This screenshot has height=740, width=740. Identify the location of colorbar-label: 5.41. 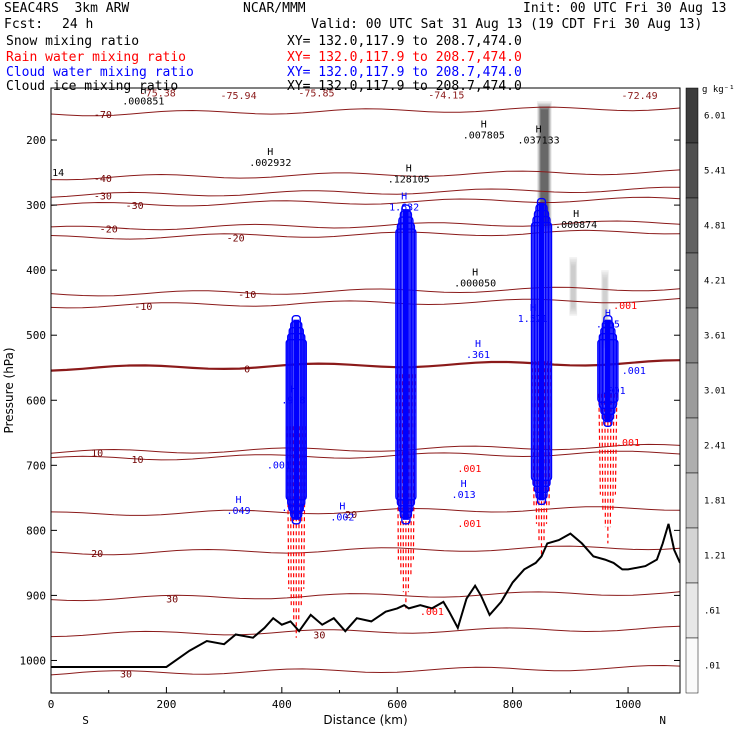
(715, 172).